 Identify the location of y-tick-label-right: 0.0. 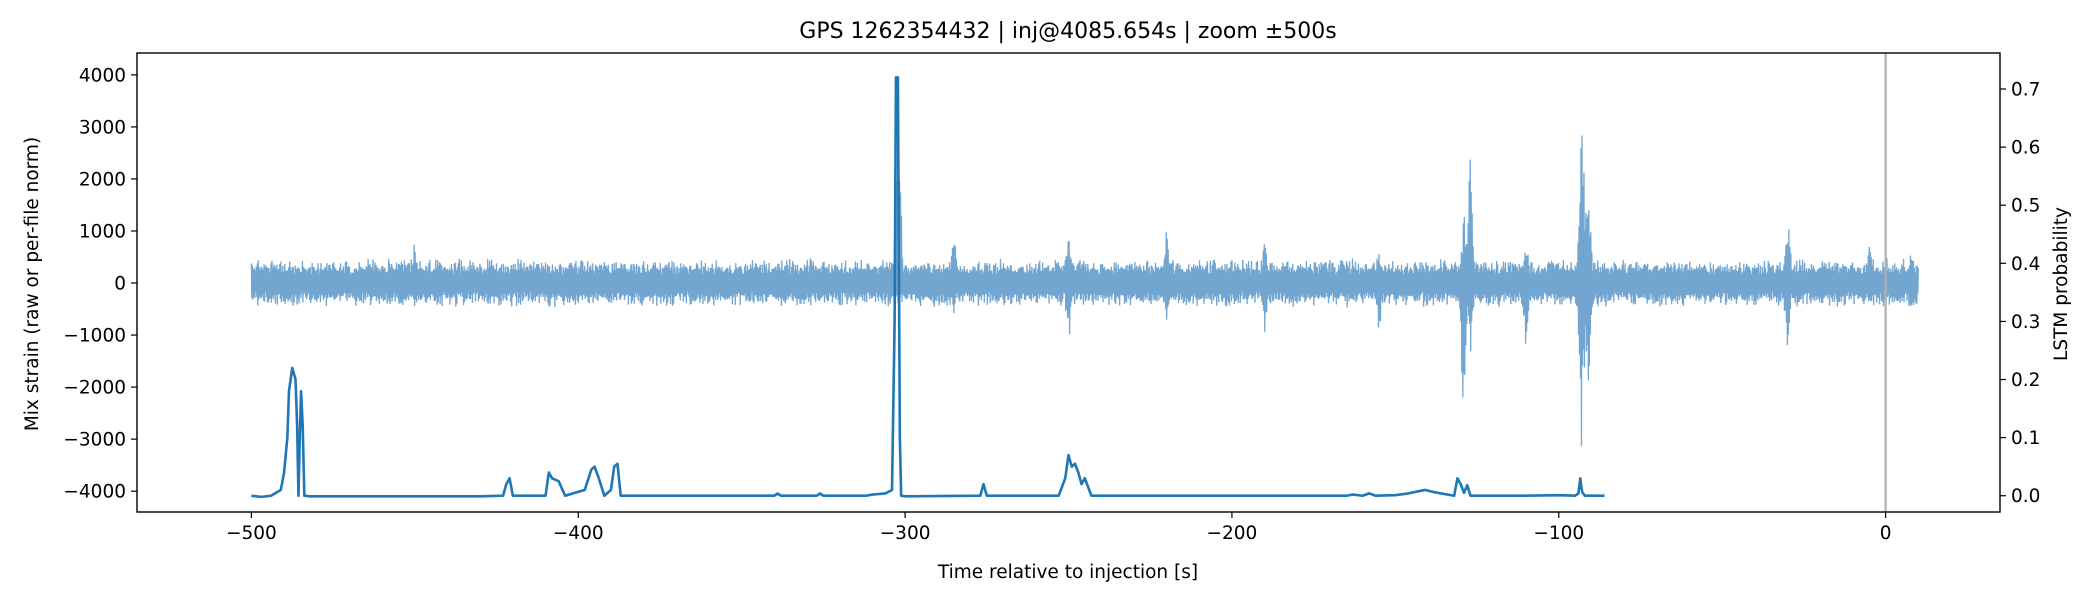
(2025, 496).